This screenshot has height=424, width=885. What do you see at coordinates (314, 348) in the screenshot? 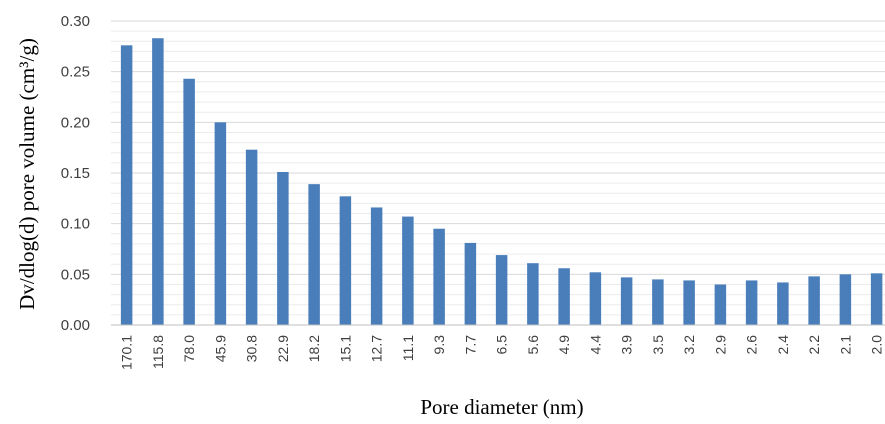
I see `x-tick-label: 18.2` at bounding box center [314, 348].